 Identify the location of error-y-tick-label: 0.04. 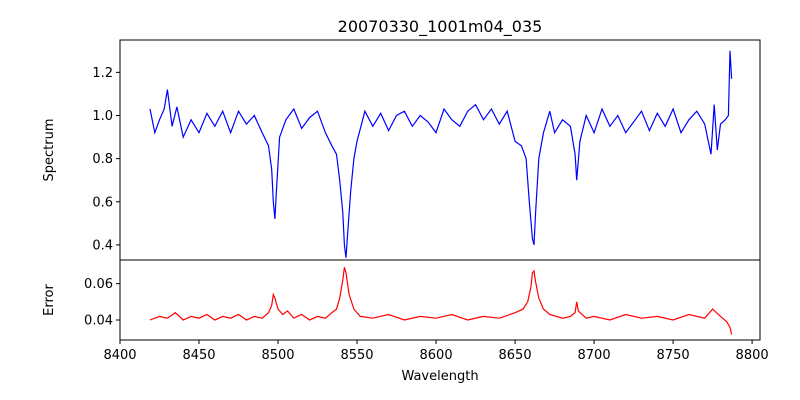
(98, 321).